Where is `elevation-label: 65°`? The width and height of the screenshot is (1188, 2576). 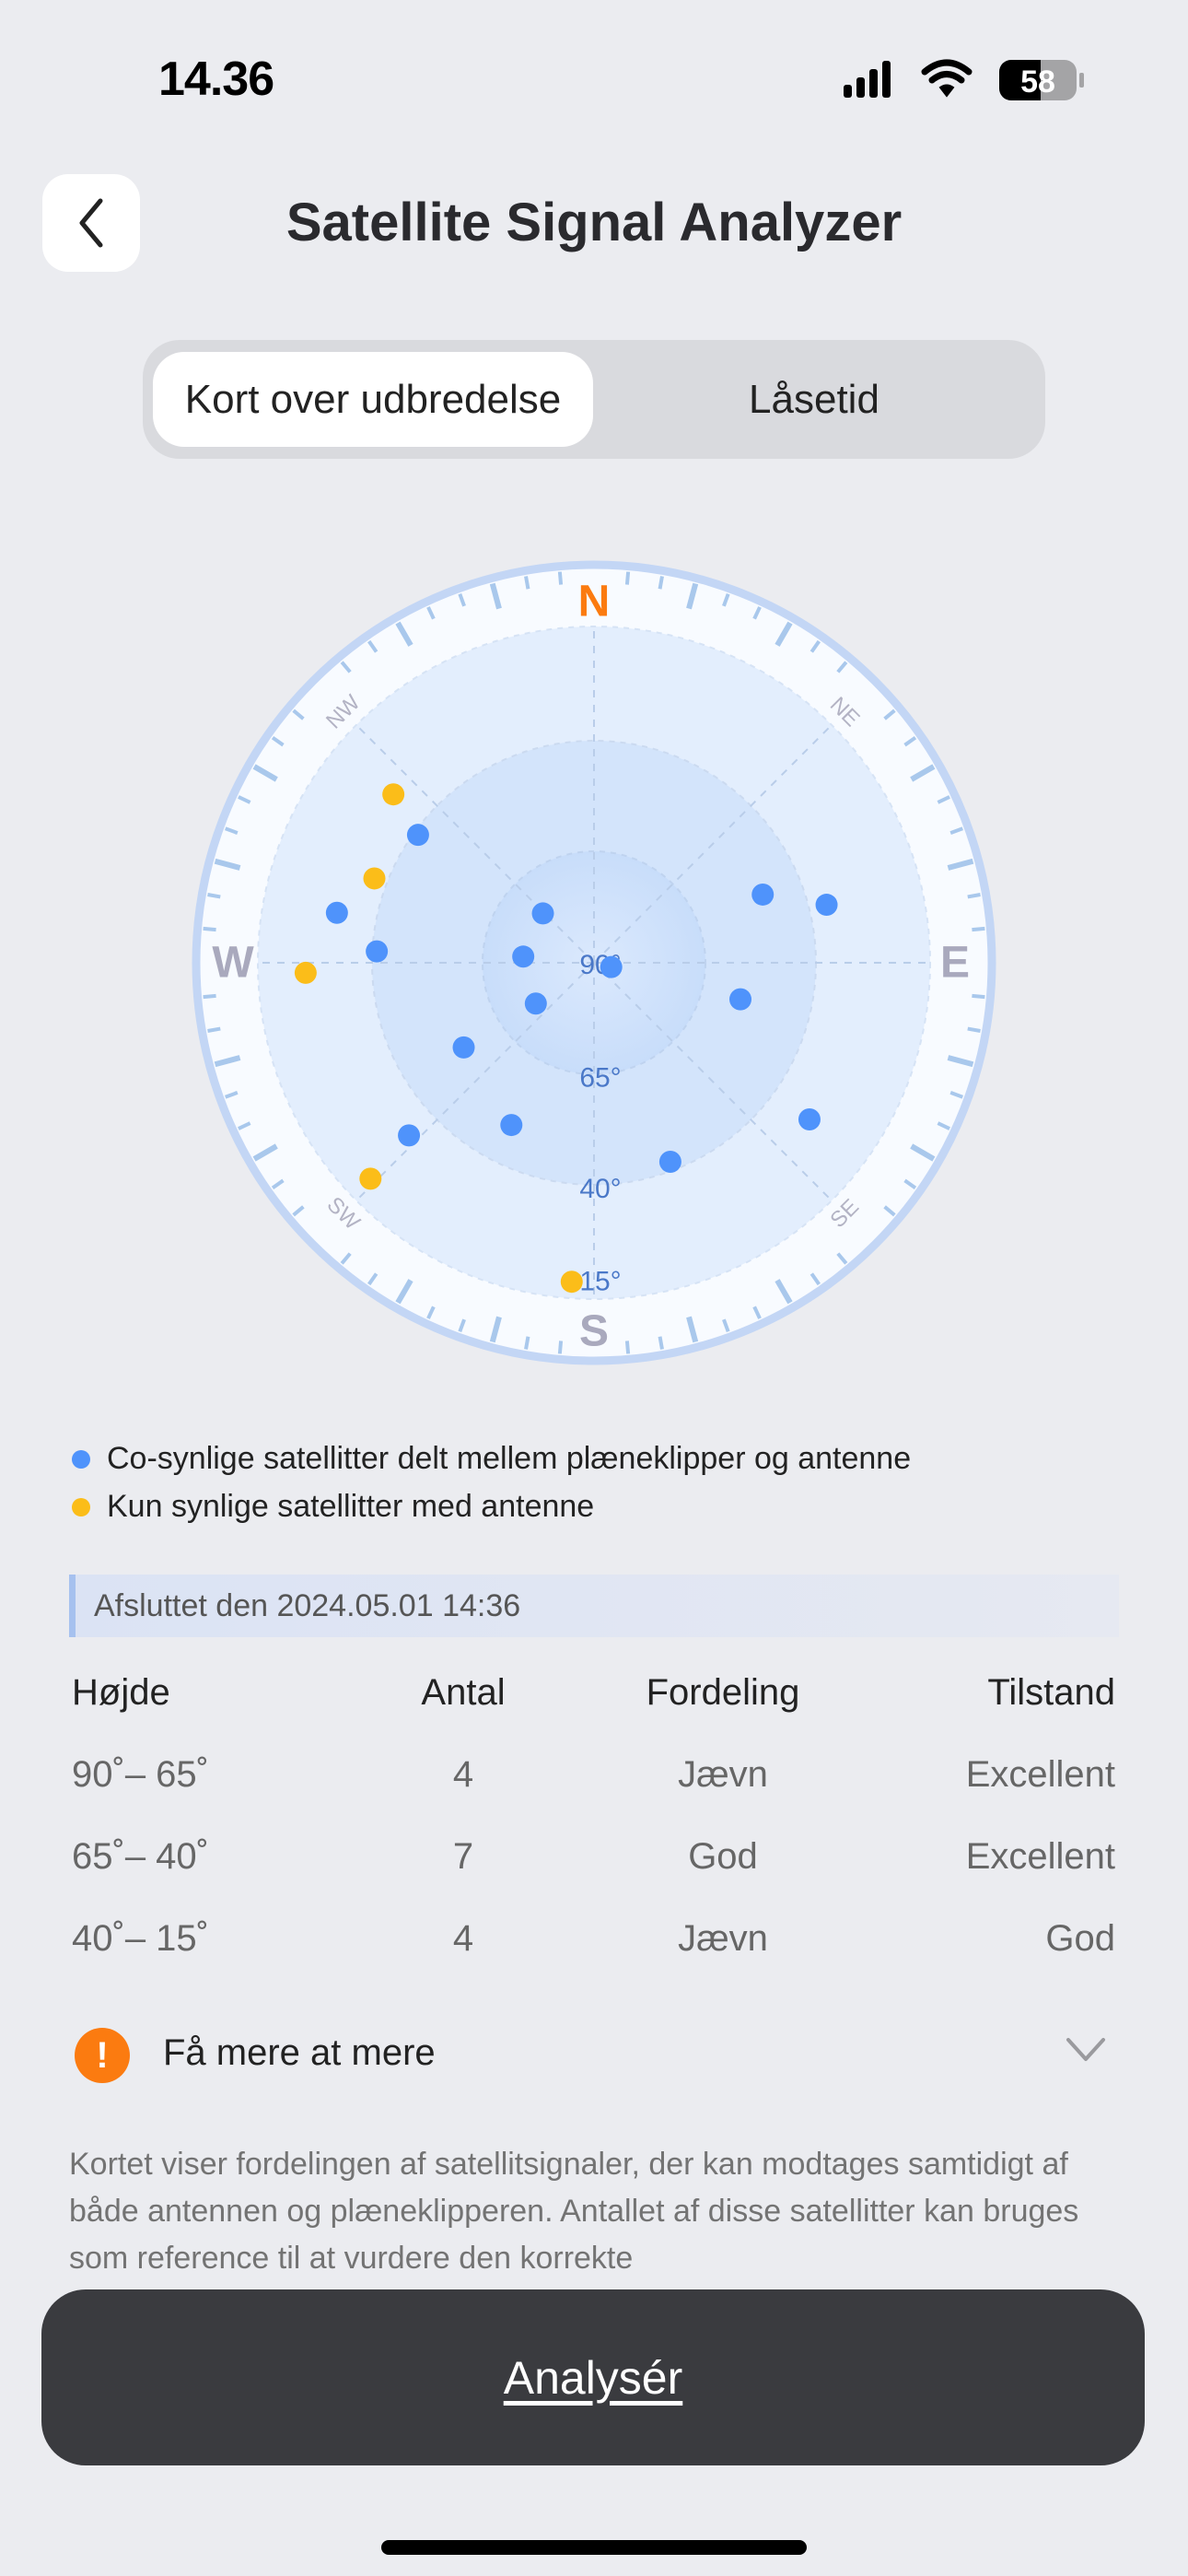
elevation-label: 65° is located at coordinates (600, 1078).